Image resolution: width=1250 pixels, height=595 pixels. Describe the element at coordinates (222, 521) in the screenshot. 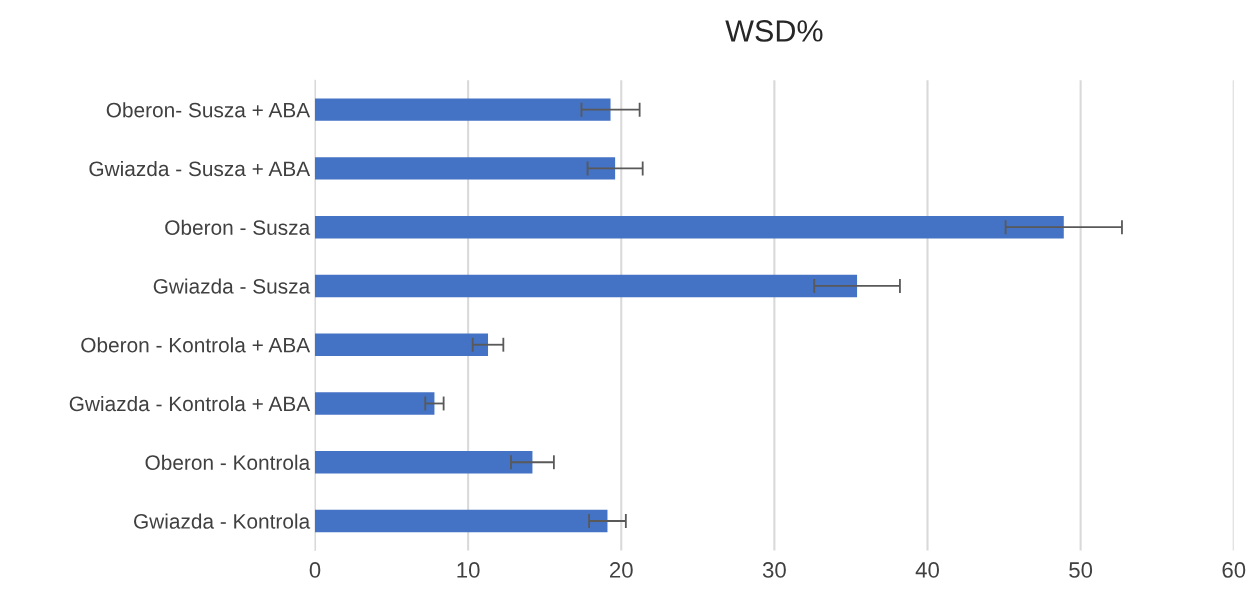

I see `y-tick-label: Gwiazda - Kontrola` at that location.